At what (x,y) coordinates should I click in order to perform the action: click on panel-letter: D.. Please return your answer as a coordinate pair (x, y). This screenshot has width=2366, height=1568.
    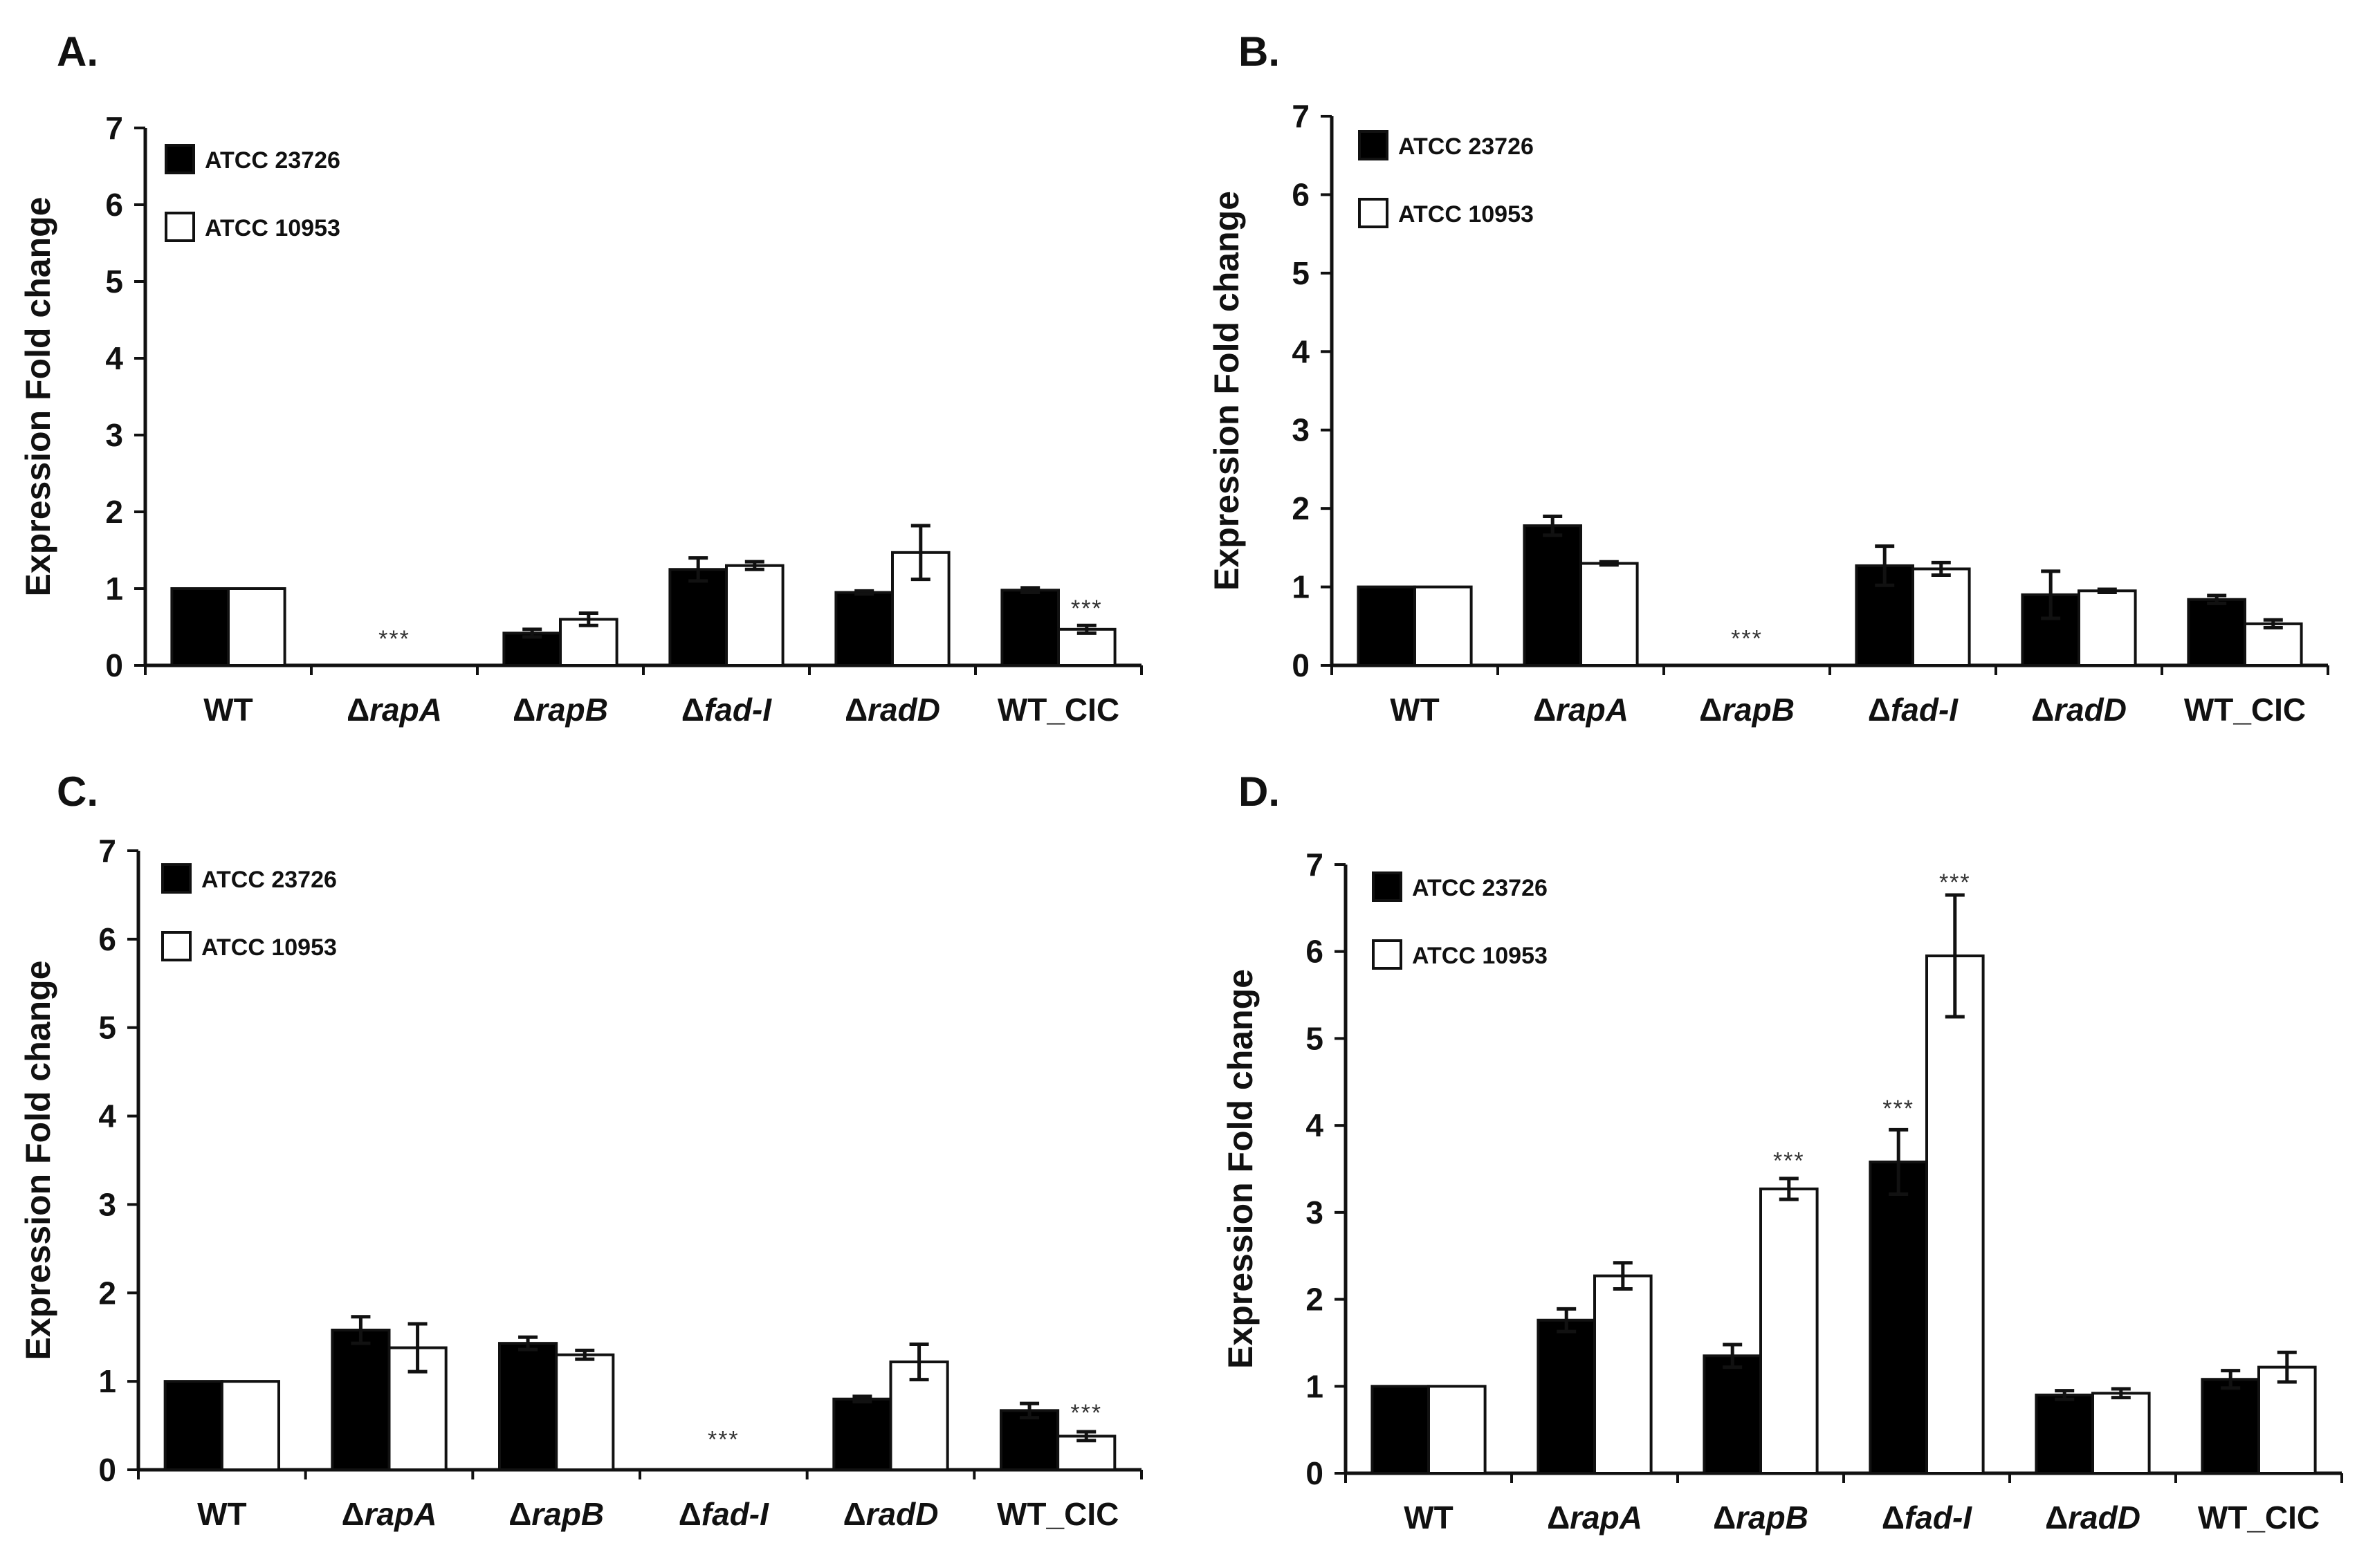
    Looking at the image, I should click on (1259, 791).